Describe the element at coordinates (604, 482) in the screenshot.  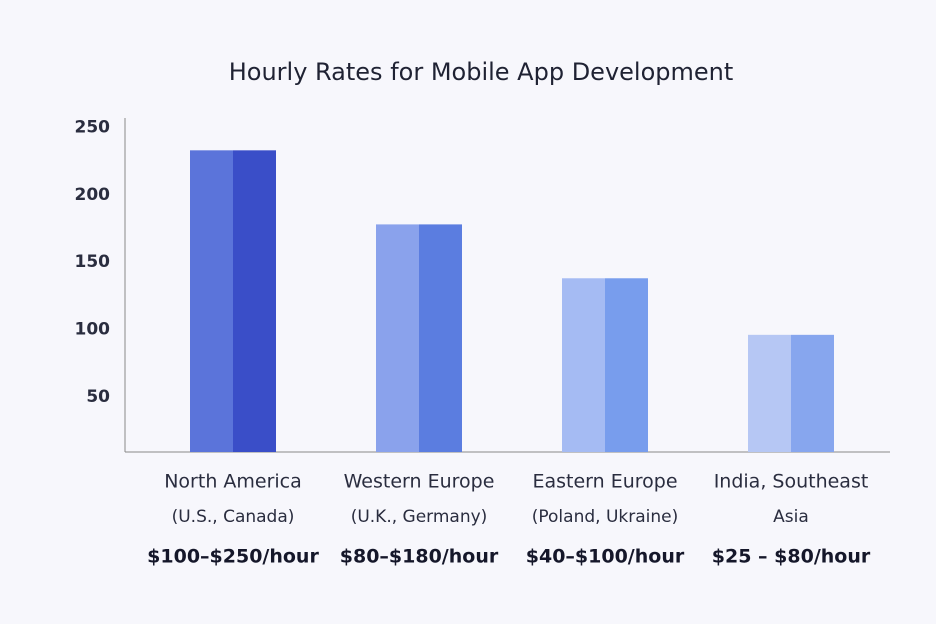
I see `x-tick-label: Eastern Europe` at that location.